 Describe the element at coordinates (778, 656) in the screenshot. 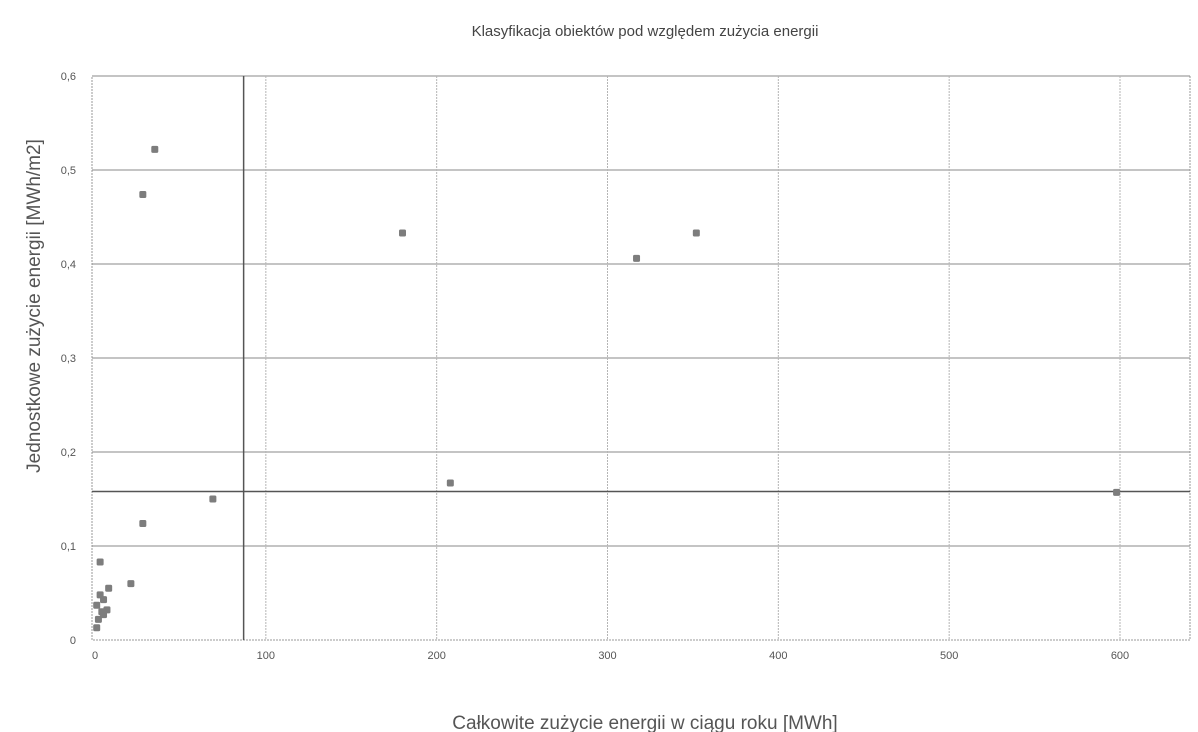

I see `x-tick-label: 400` at that location.